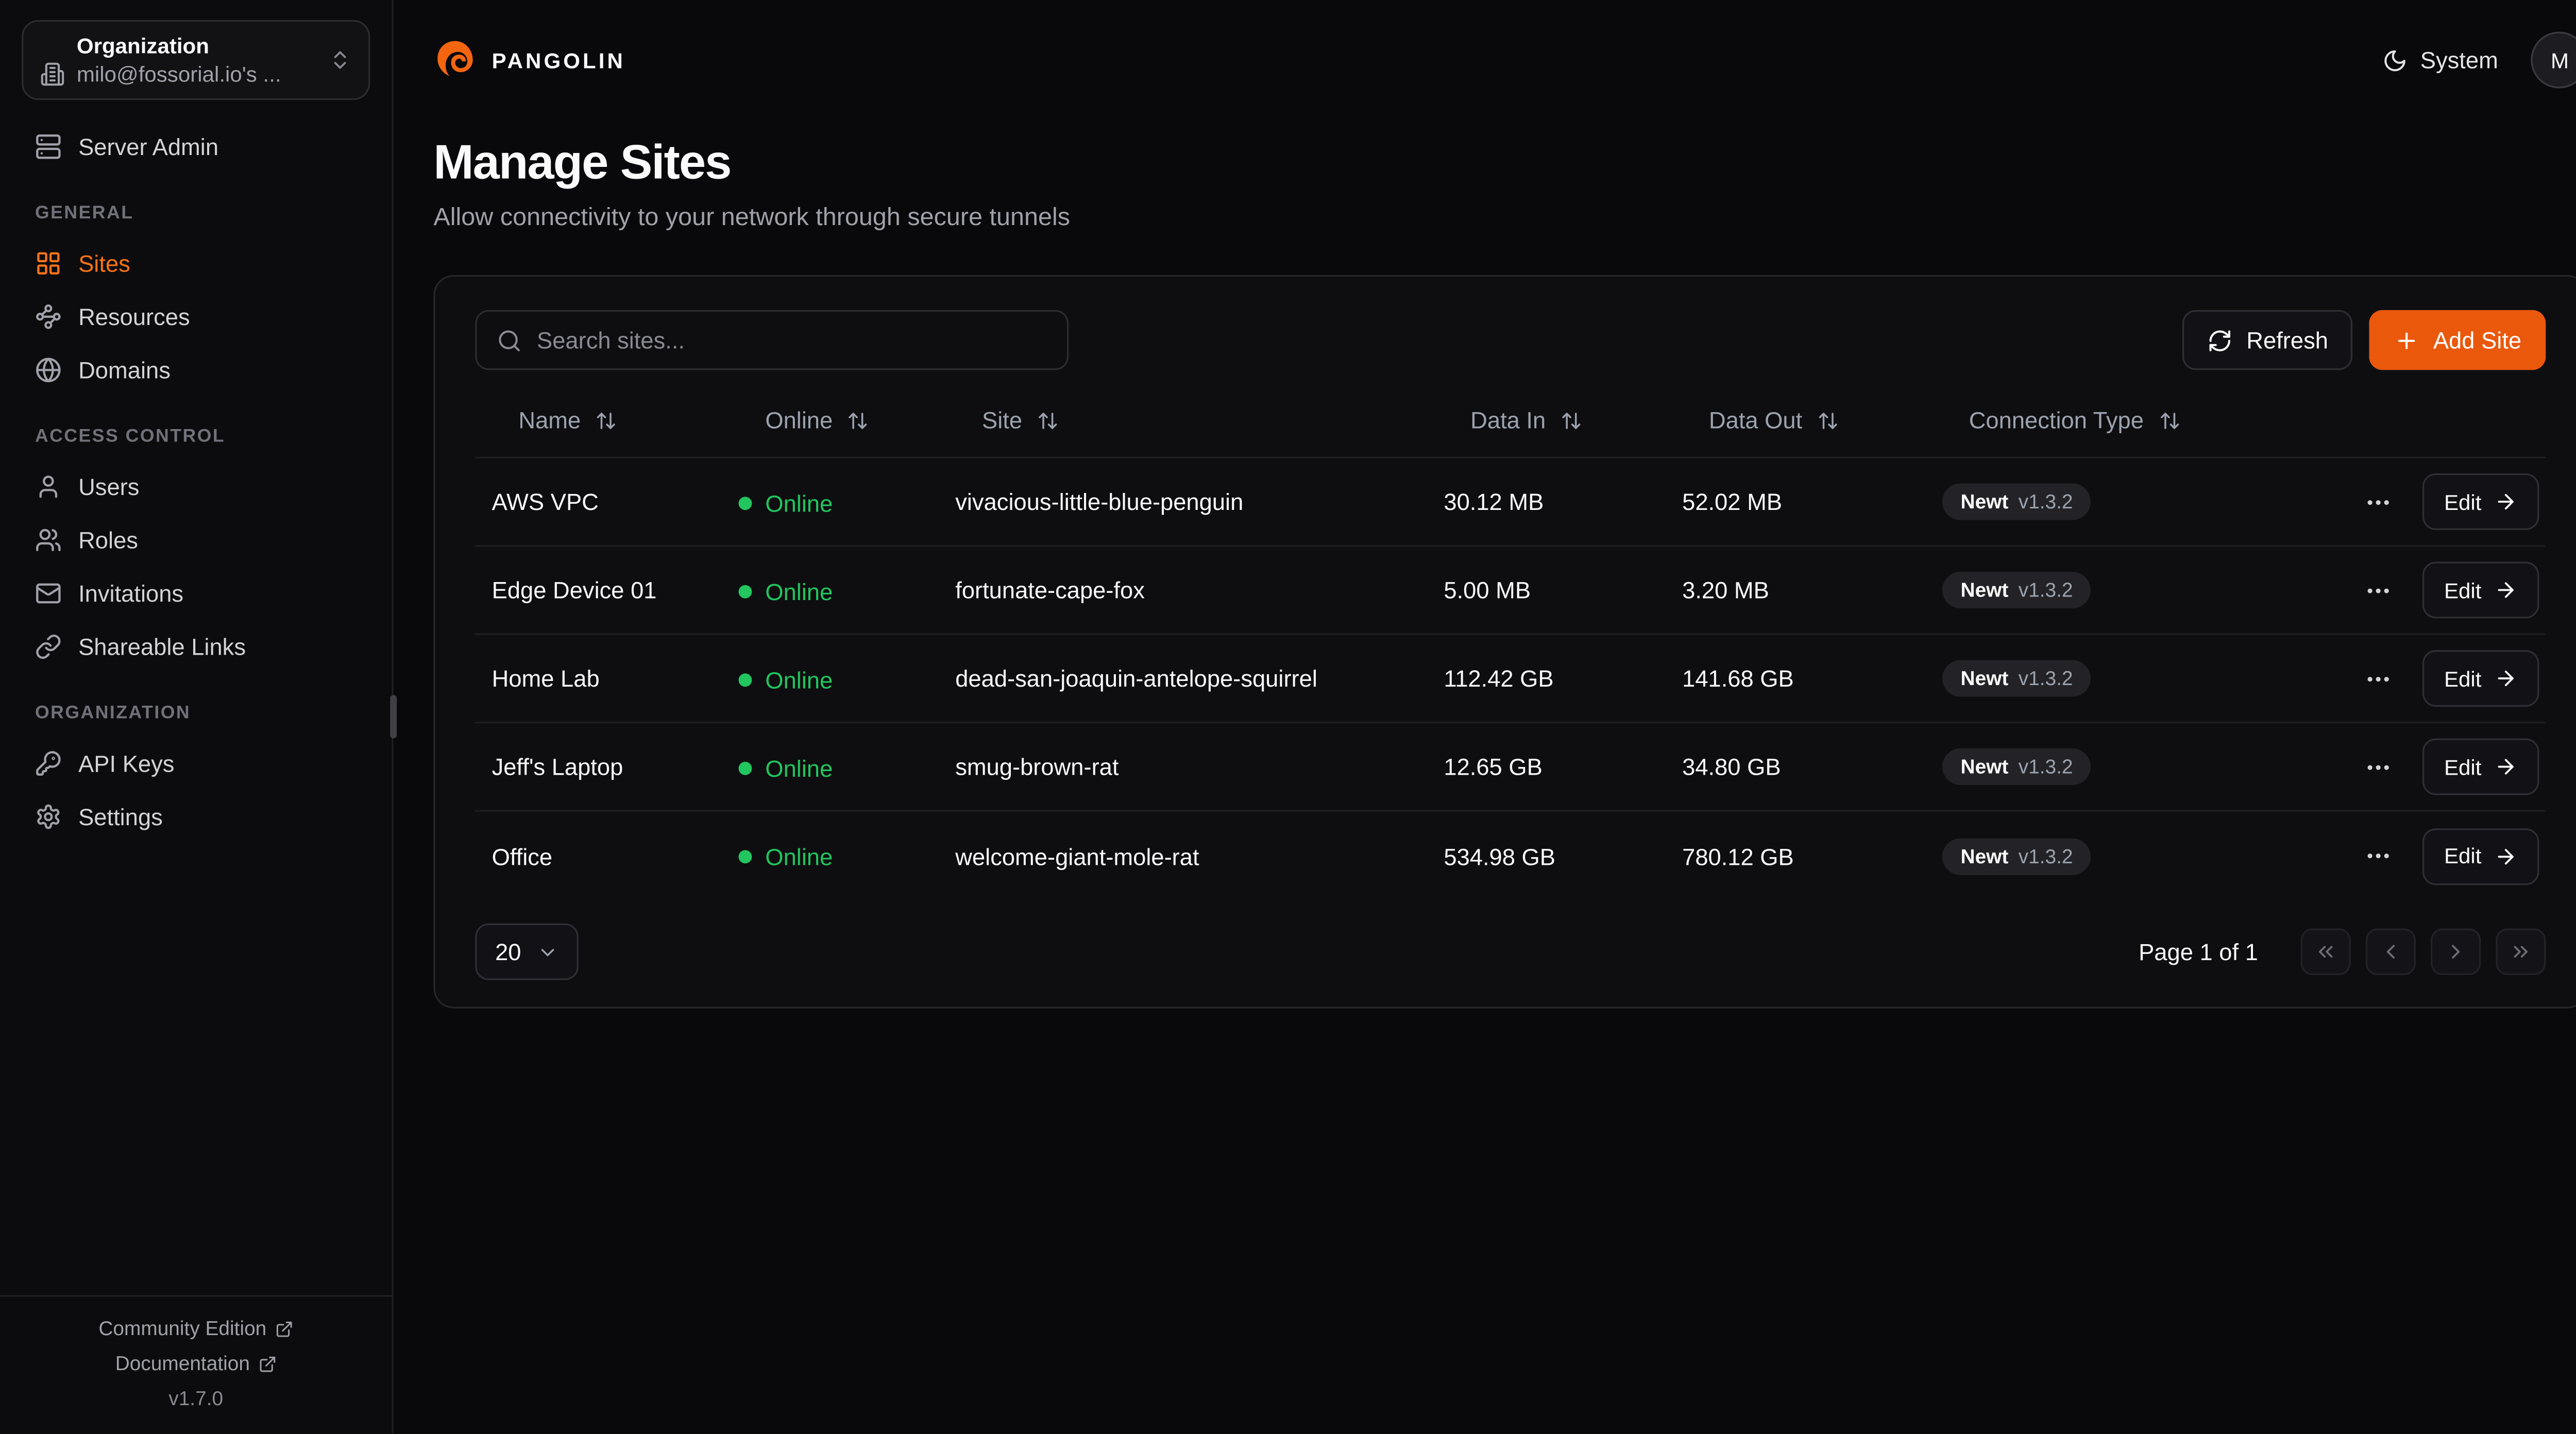 The image size is (2576, 1434). What do you see at coordinates (2560, 60) in the screenshot?
I see `avatar-initial: M` at bounding box center [2560, 60].